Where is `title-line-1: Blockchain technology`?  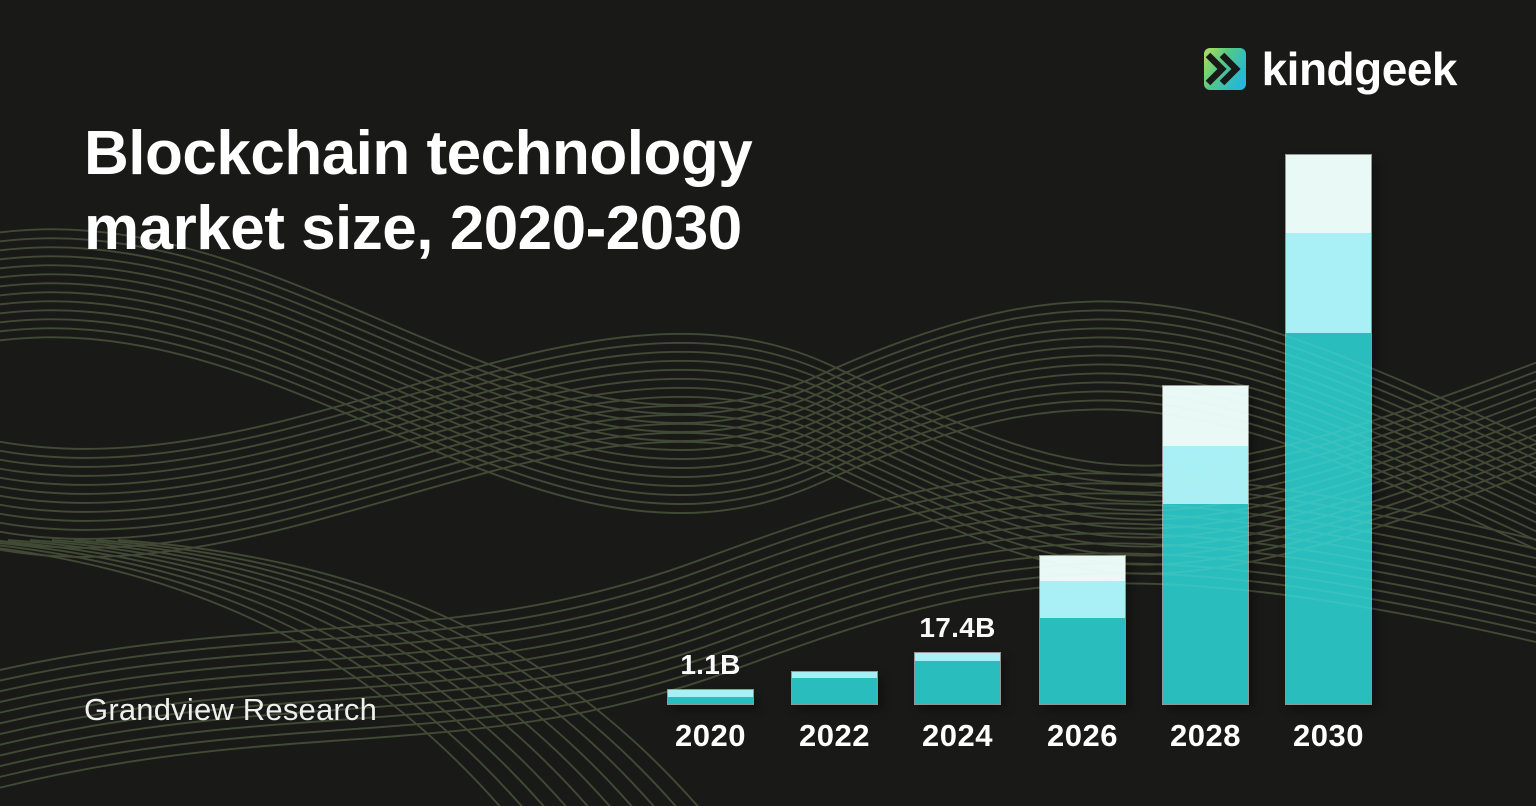
title-line-1: Blockchain technology is located at coordinates (418, 153).